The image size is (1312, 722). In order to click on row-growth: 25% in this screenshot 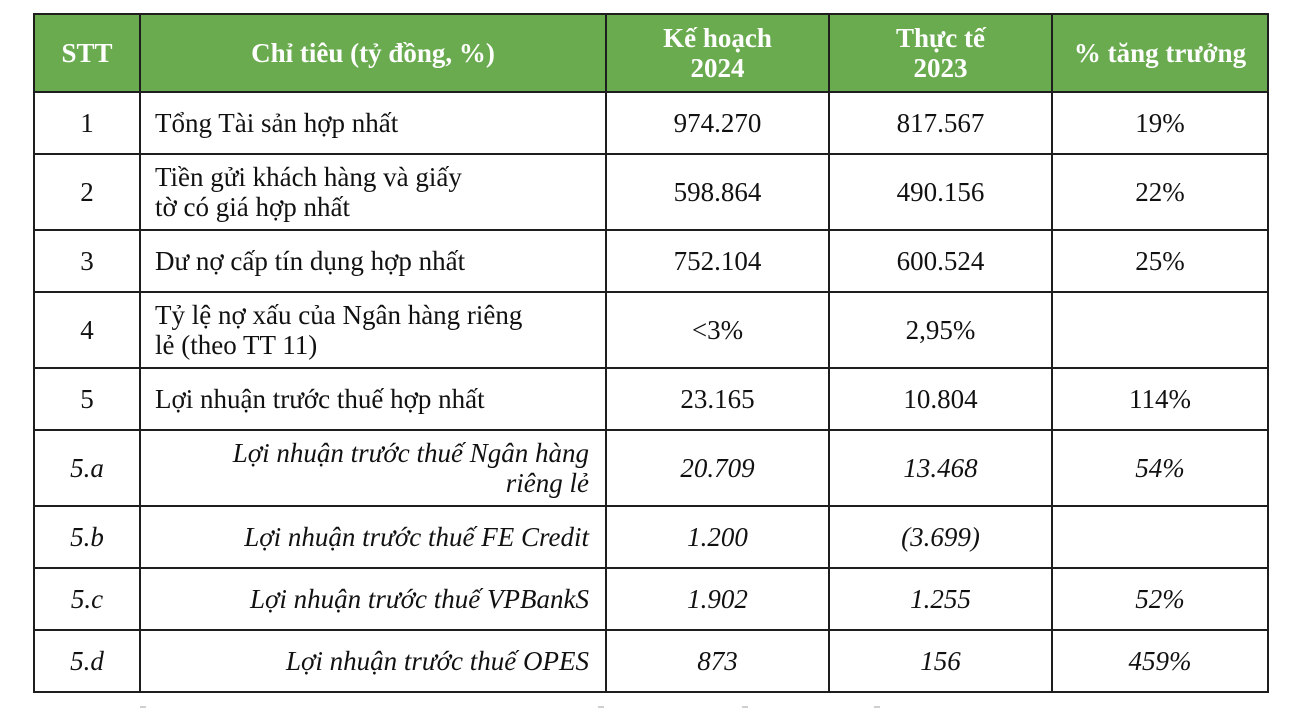, I will do `click(1160, 261)`.